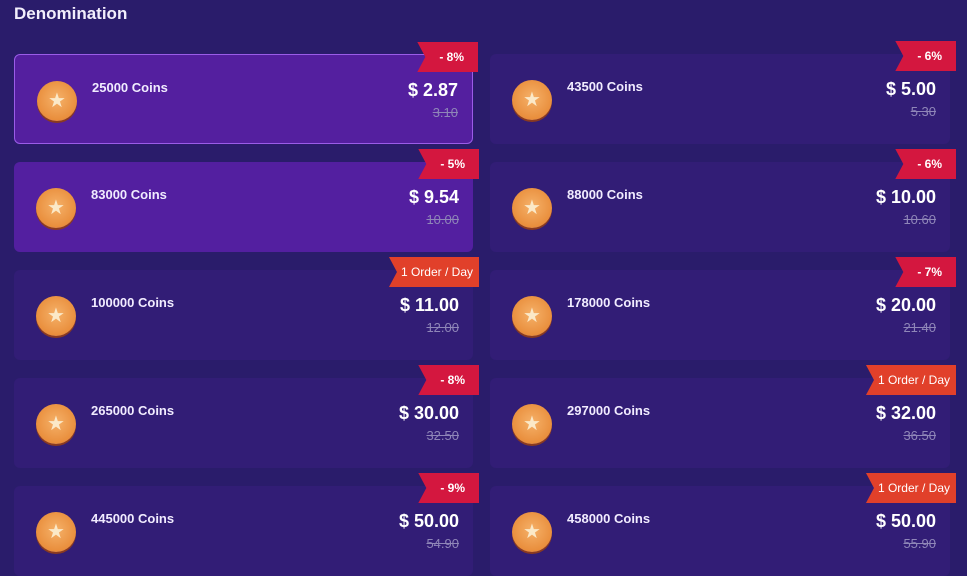 This screenshot has width=967, height=576. What do you see at coordinates (133, 410) in the screenshot?
I see `coin-amount: 265000 Coins` at bounding box center [133, 410].